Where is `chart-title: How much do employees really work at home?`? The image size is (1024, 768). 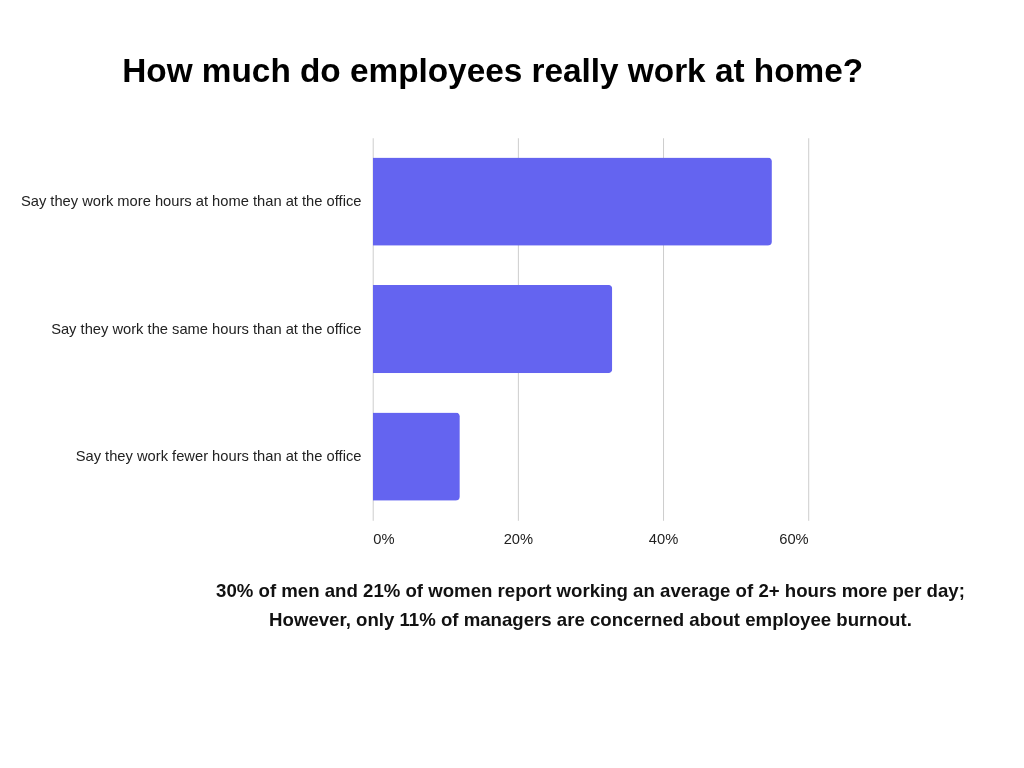
chart-title: How much do employees really work at home? is located at coordinates (493, 70).